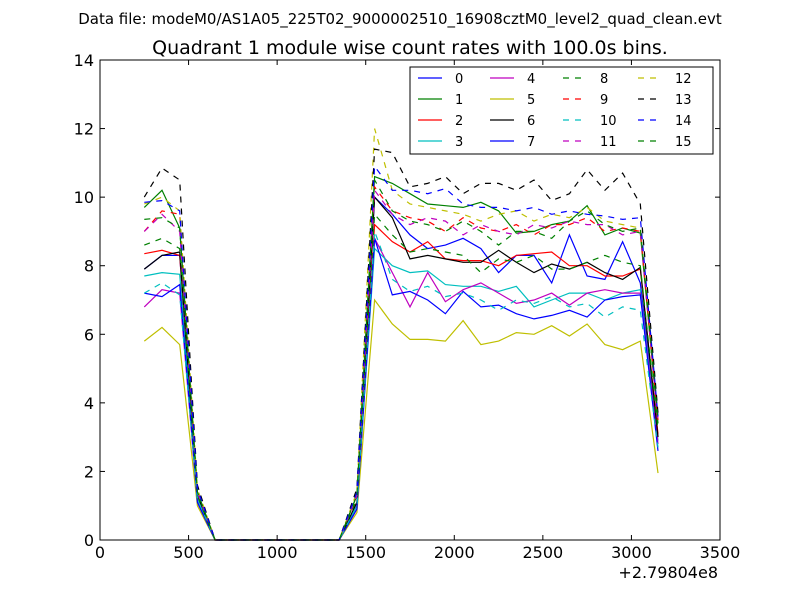 This screenshot has width=800, height=600. What do you see at coordinates (683, 100) in the screenshot?
I see `legend-label-13: 13` at bounding box center [683, 100].